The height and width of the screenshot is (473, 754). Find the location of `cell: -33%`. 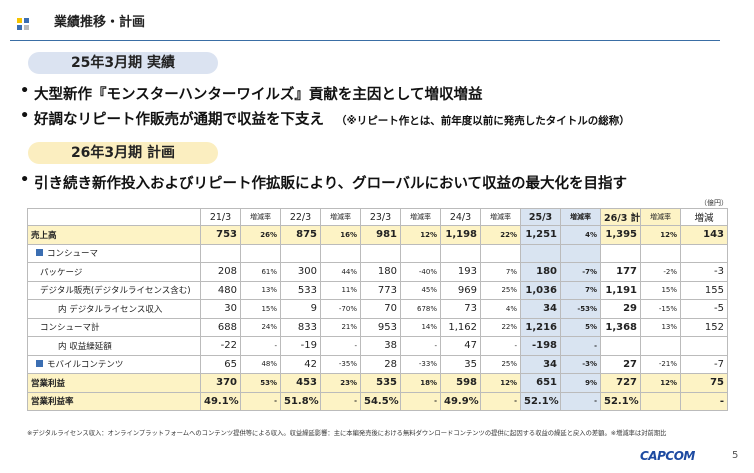

cell: -33% is located at coordinates (420, 364).